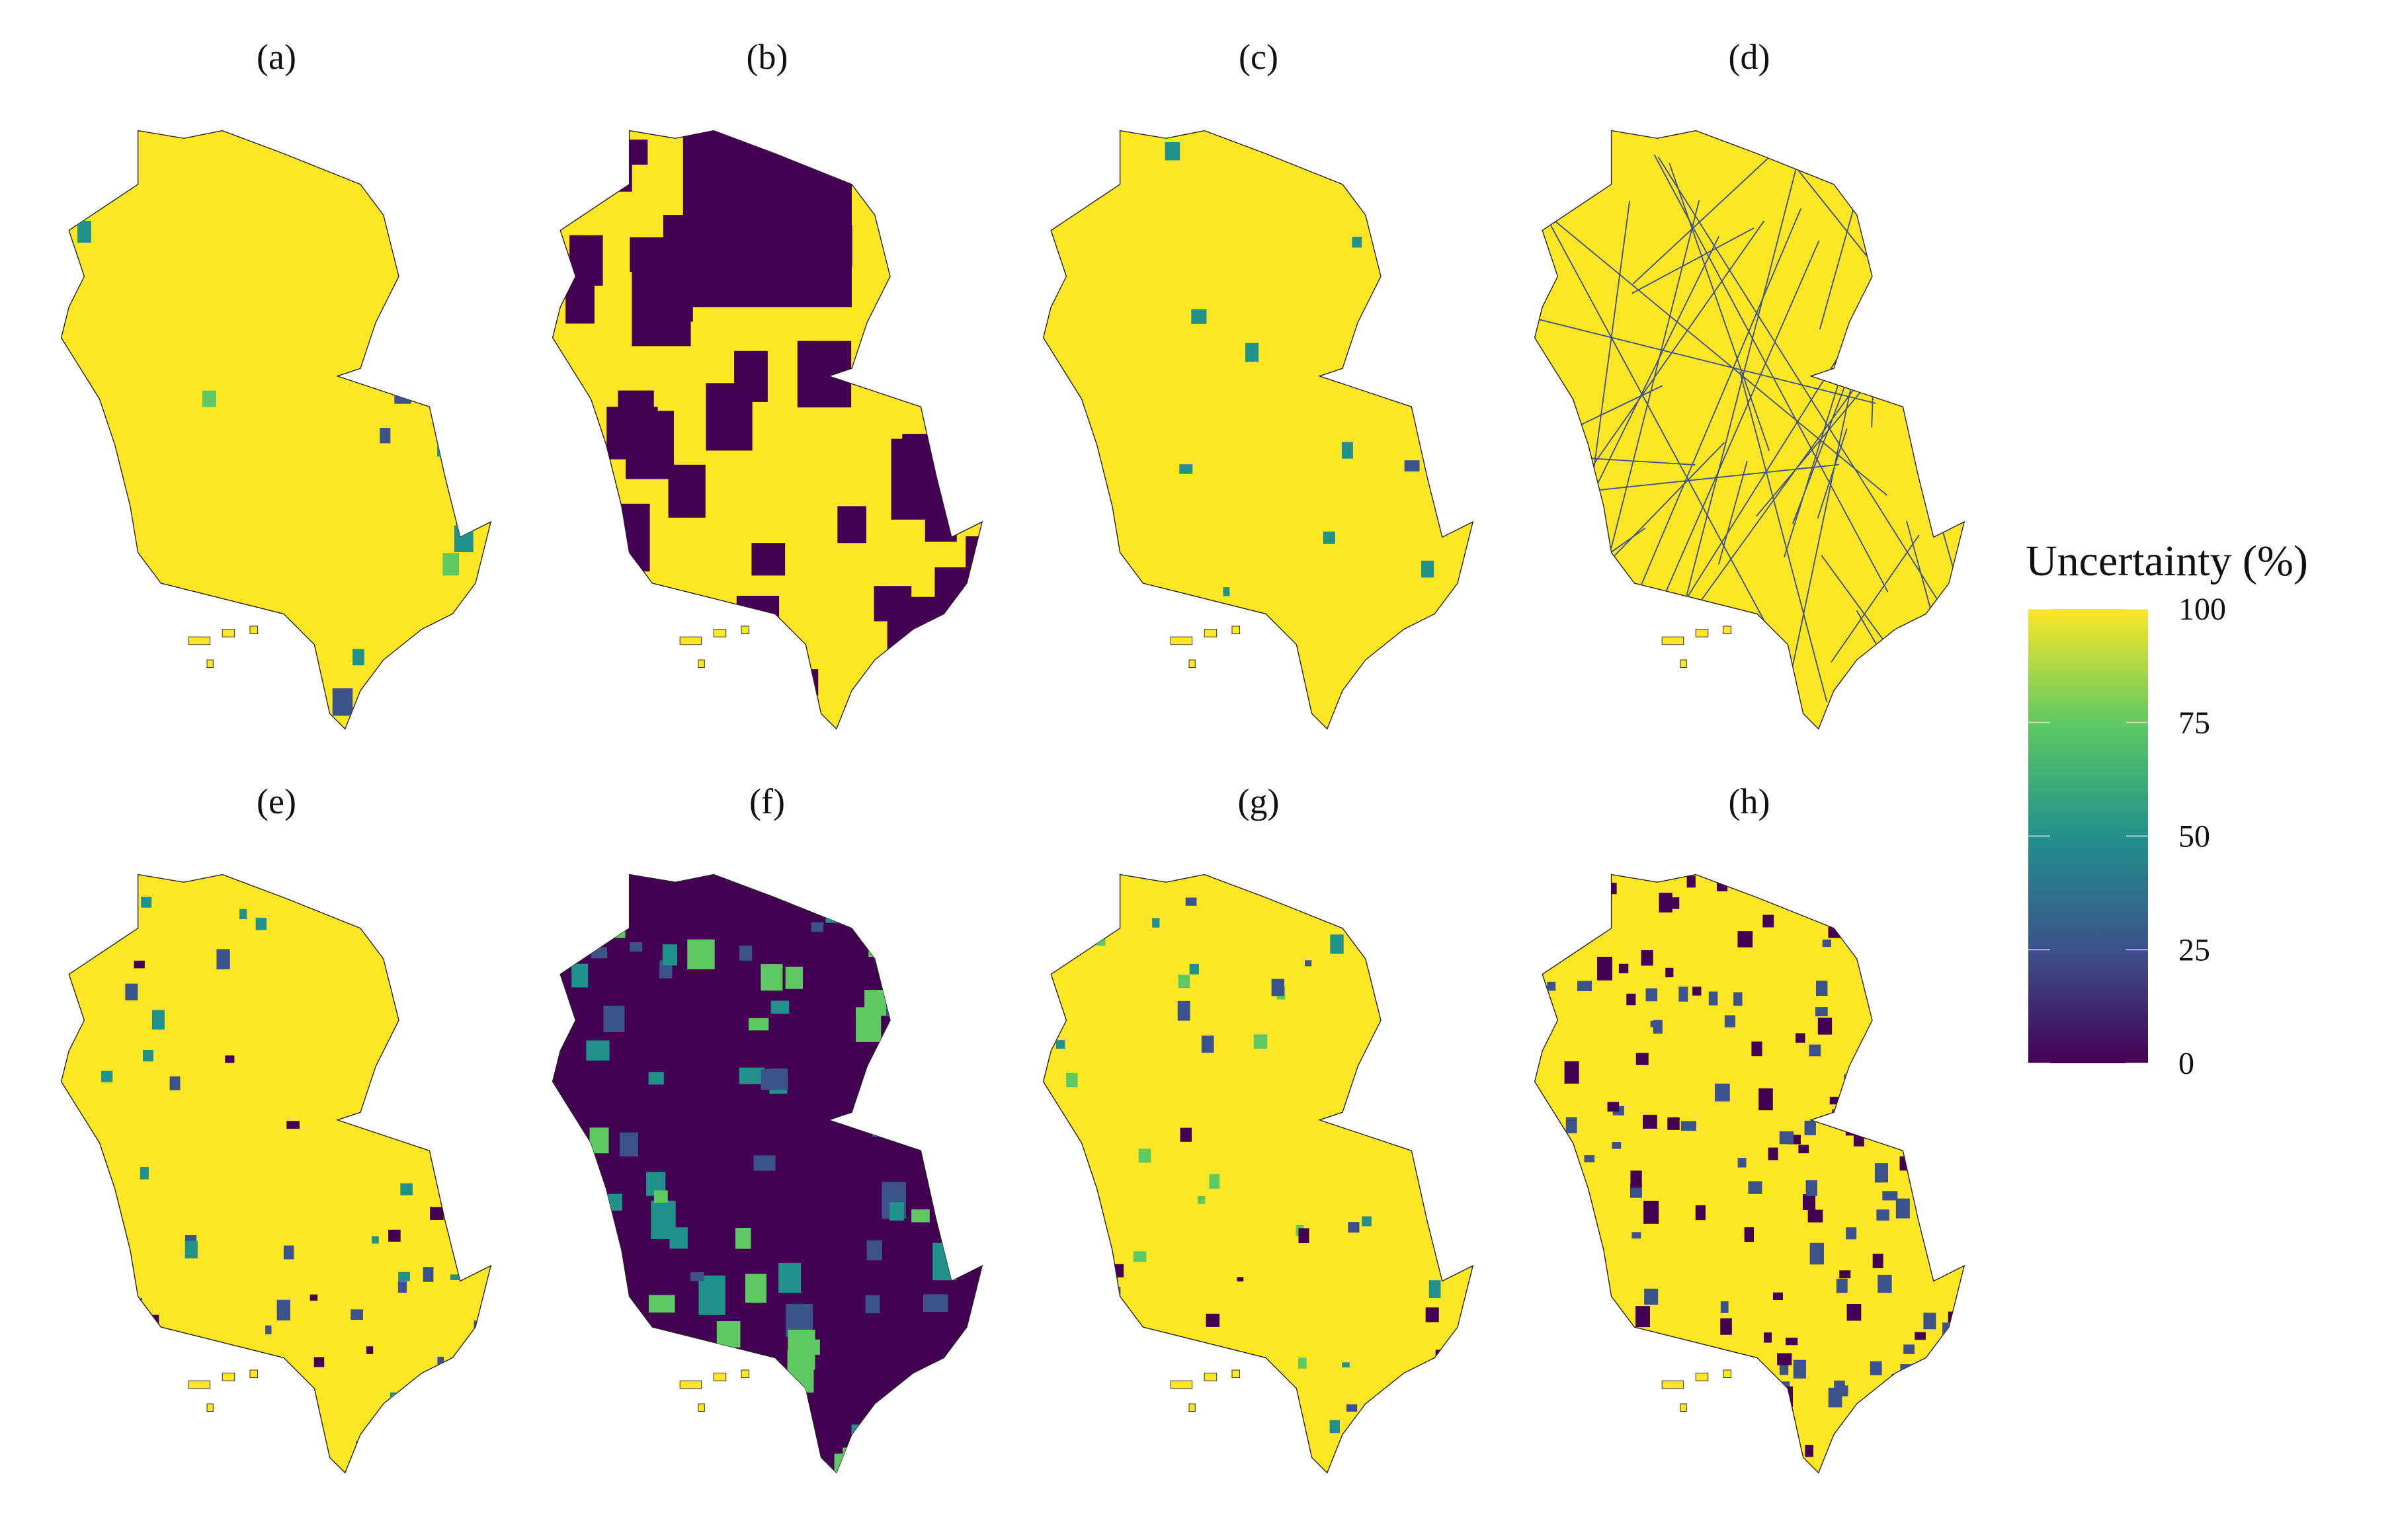 This screenshot has width=2394, height=1540. Describe the element at coordinates (2167, 809) in the screenshot. I see `legend: Uncertainty (%) 0 25 50 75 100` at that location.